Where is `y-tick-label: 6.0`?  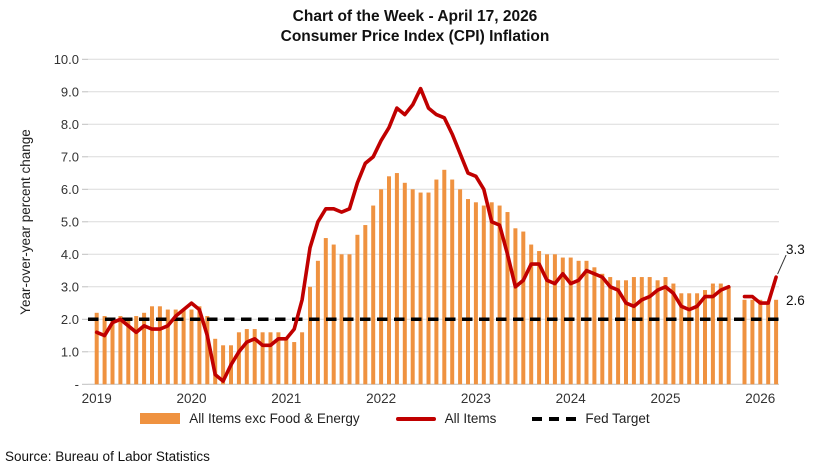 y-tick-label: 6.0 is located at coordinates (70, 189).